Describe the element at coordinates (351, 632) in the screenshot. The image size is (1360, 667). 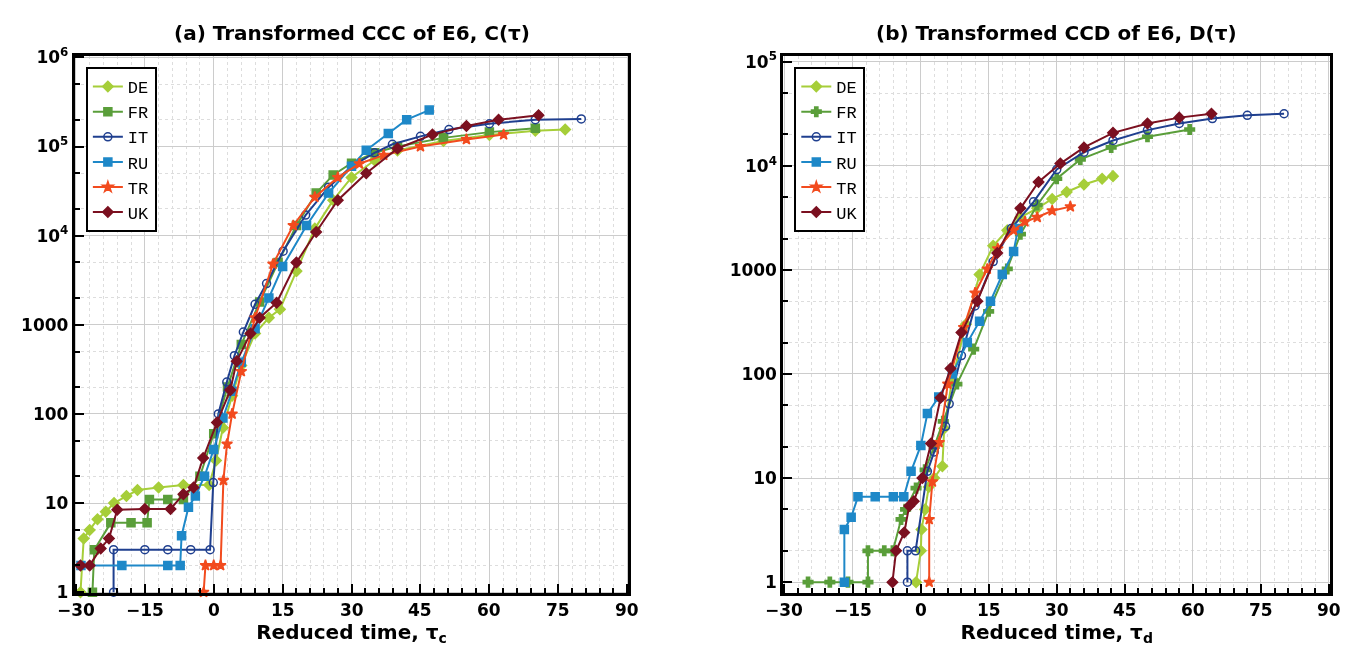
I see `x-axis-title: Reduced time, τ$_{c}$` at that location.